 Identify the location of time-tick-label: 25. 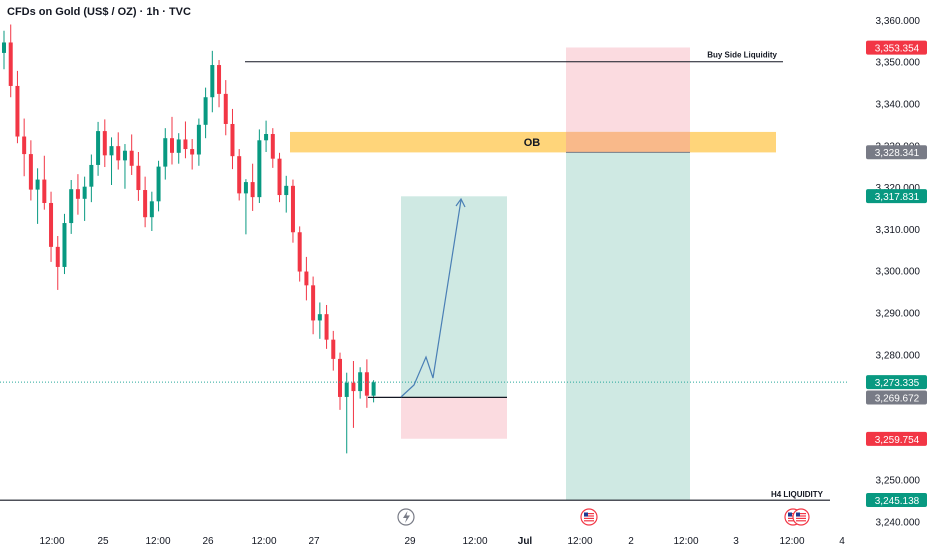
(103, 541).